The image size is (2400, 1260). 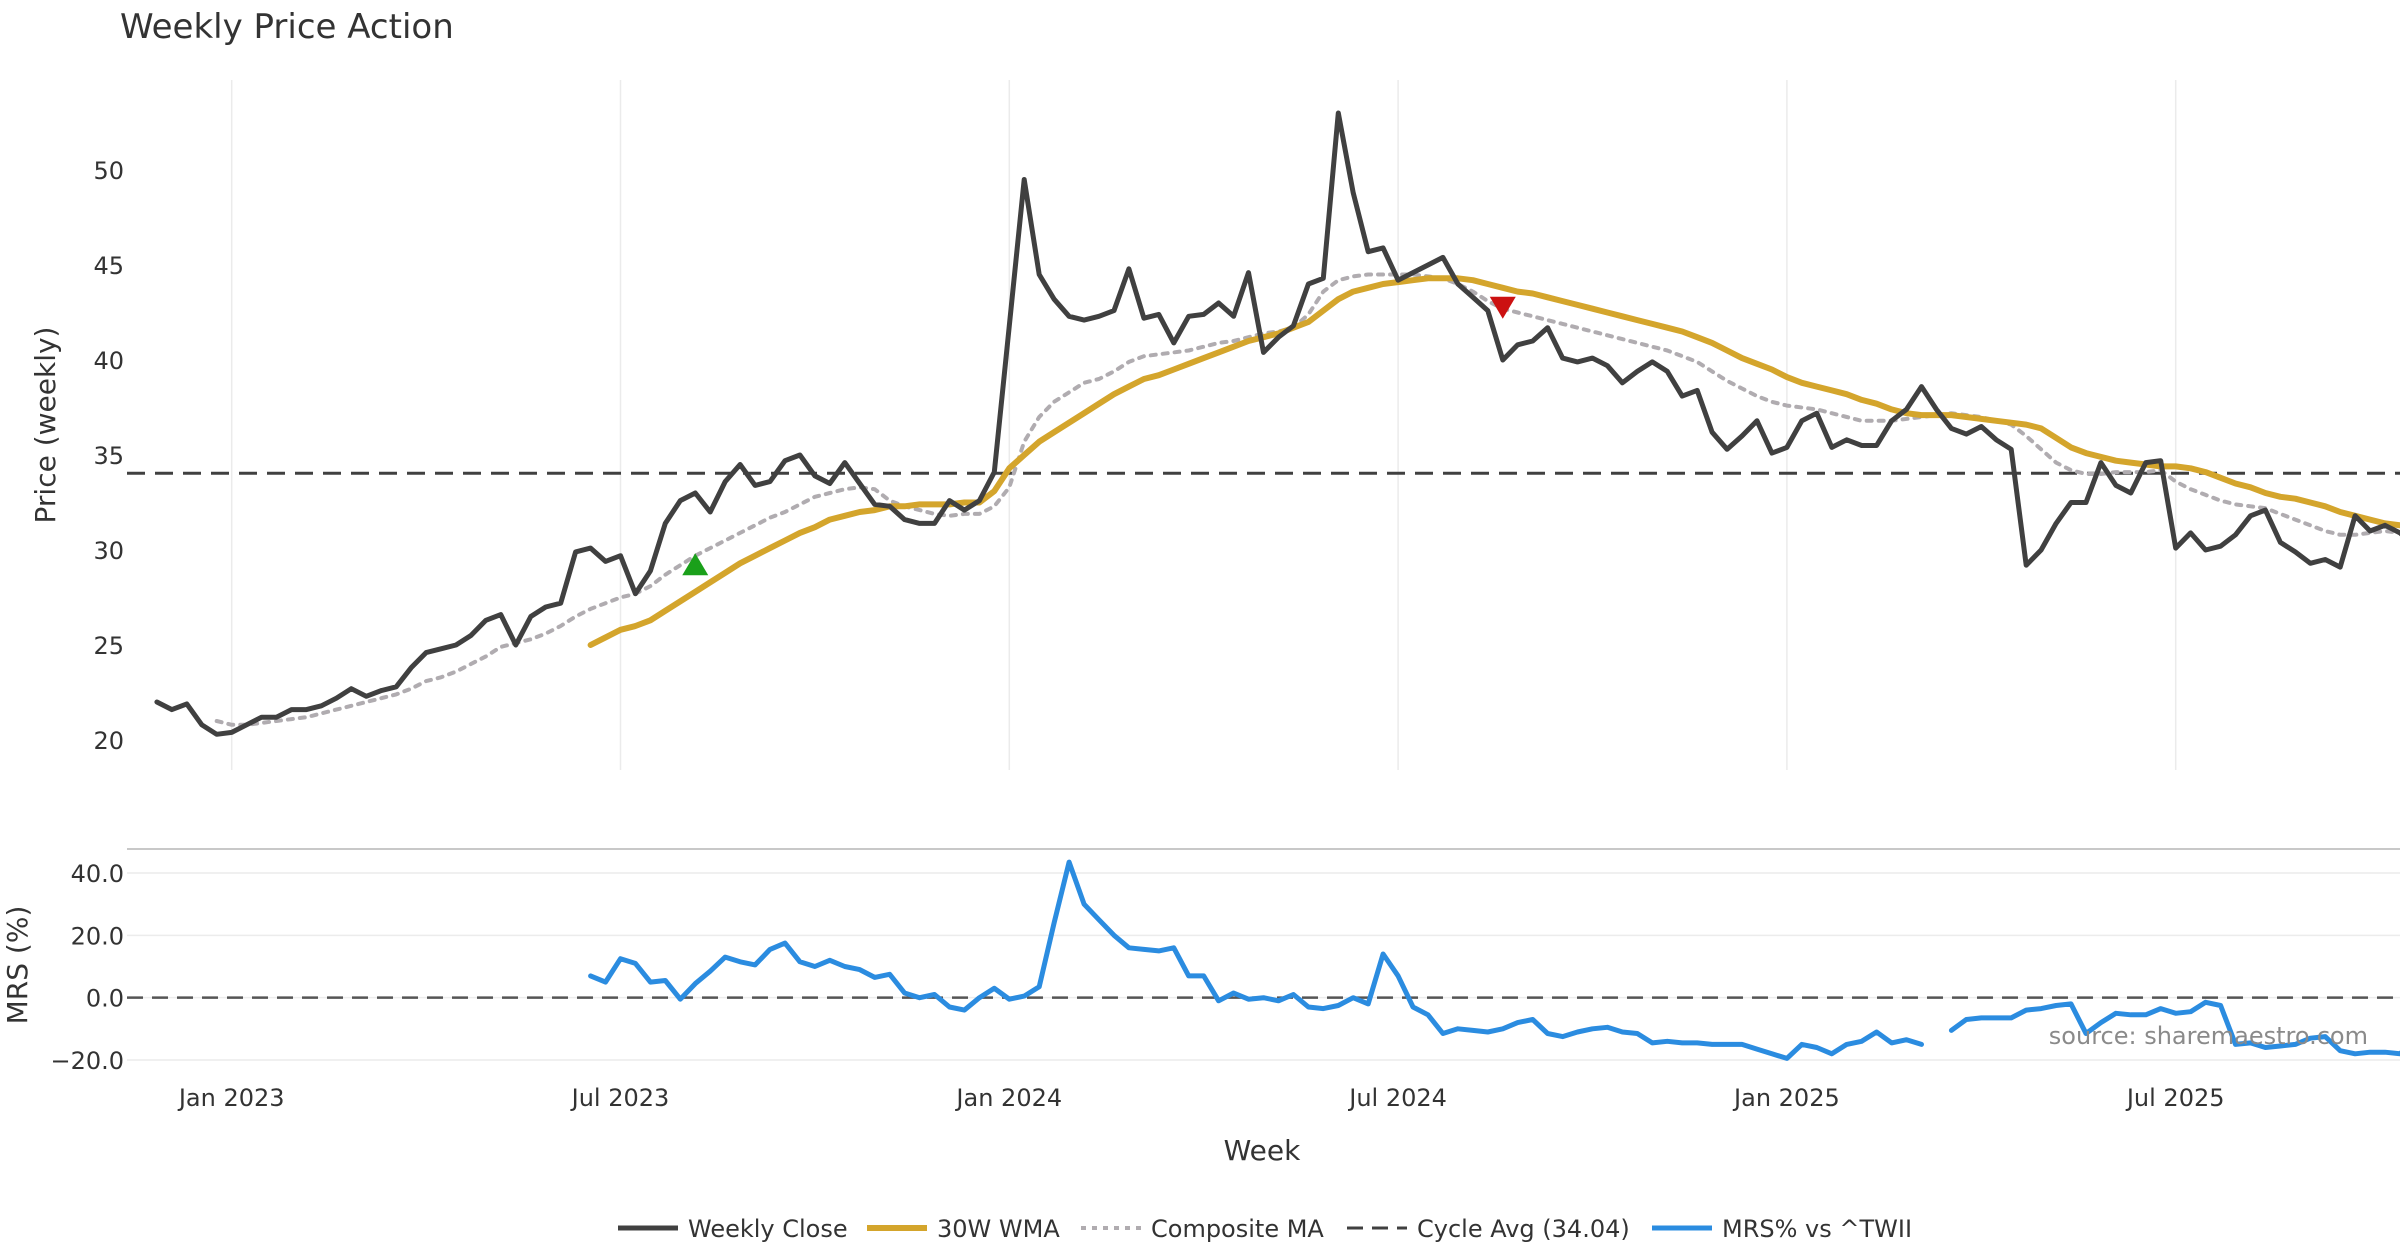 What do you see at coordinates (17, 965) in the screenshot?
I see `mrs-axis-title: MRS (%)` at bounding box center [17, 965].